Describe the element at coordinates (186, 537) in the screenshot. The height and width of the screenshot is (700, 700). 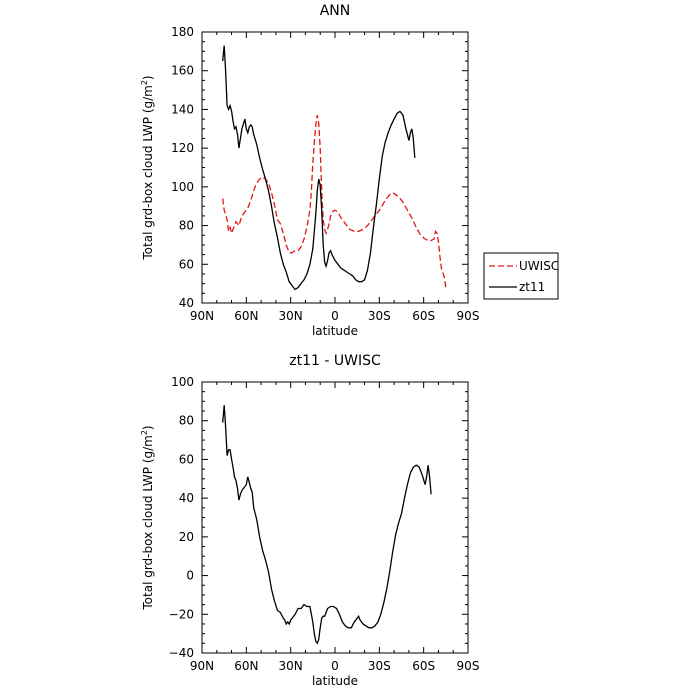
I see `y-tick-label: 20` at that location.